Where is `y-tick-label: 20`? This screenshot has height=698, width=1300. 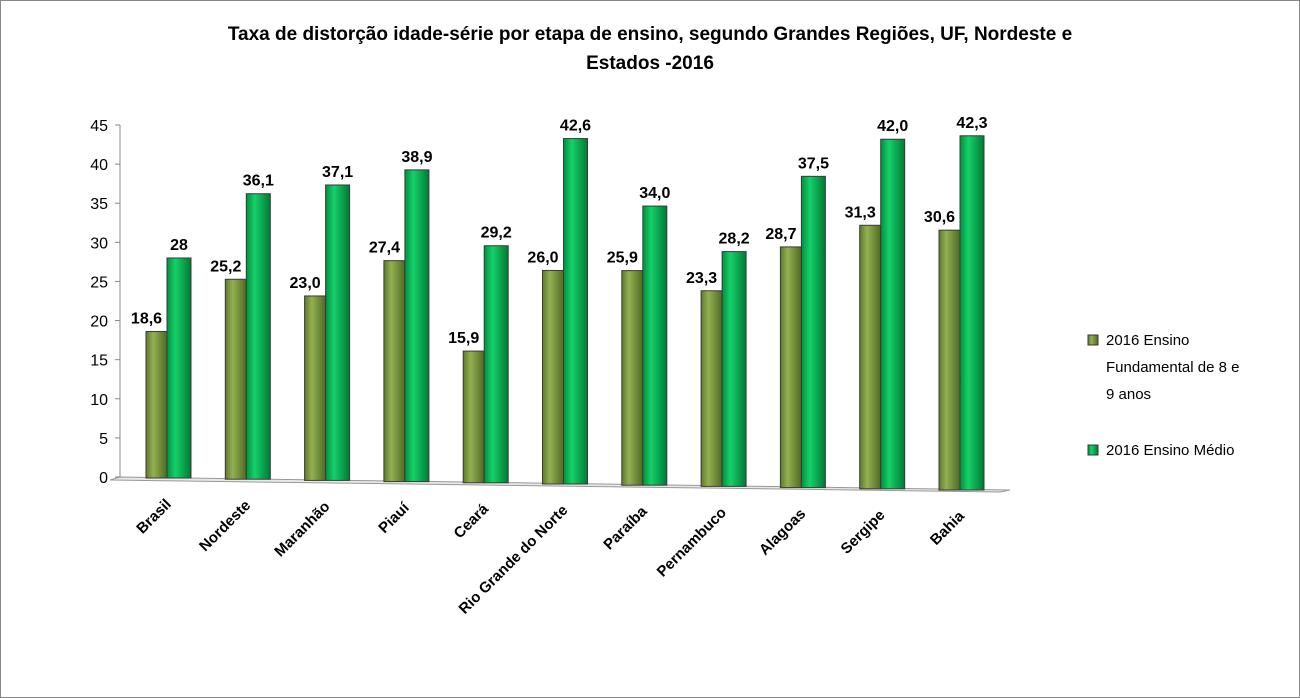
y-tick-label: 20 is located at coordinates (99, 322).